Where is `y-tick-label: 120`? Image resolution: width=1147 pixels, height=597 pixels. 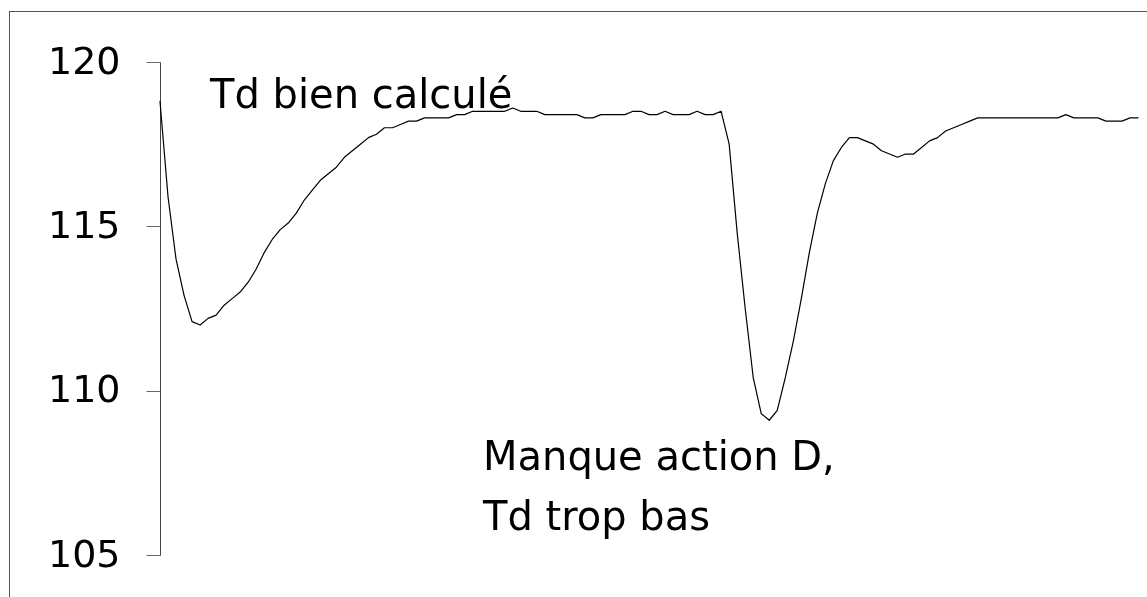 y-tick-label: 120 is located at coordinates (84, 60).